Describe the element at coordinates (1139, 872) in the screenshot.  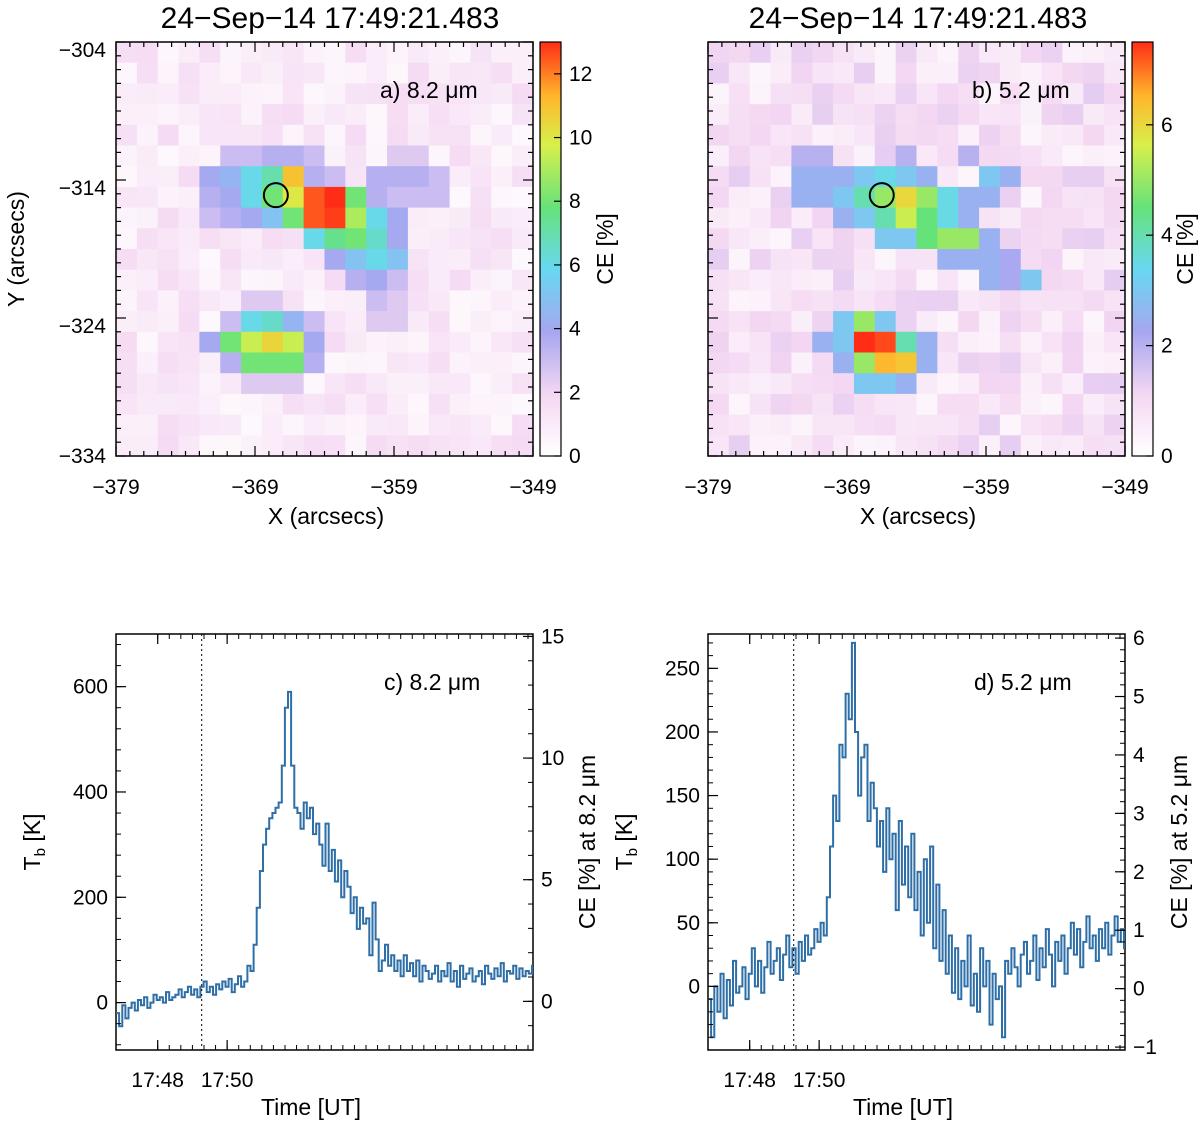
I see `right-tick-label: 2` at that location.